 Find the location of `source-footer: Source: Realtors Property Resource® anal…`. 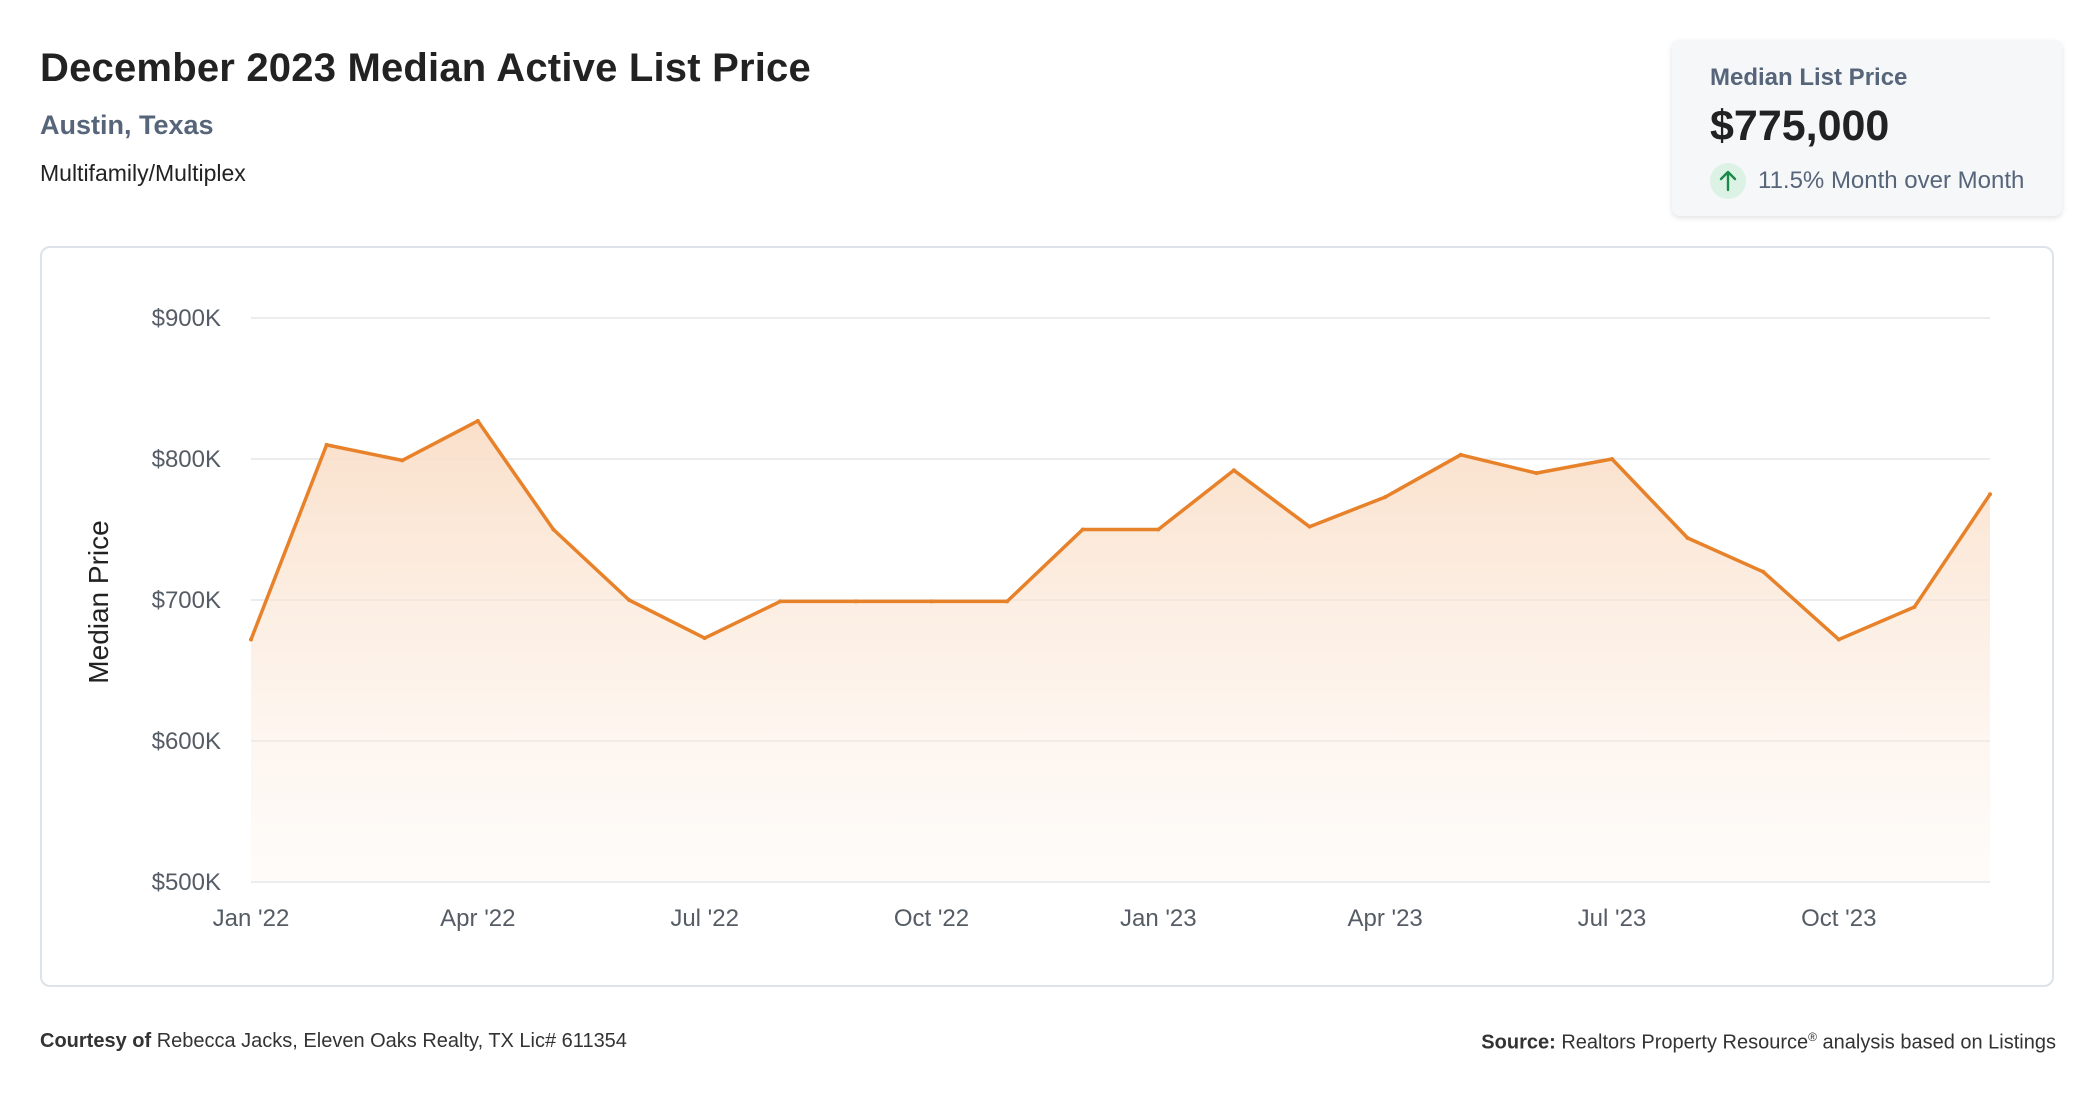

source-footer: Source: Realtors Property Resource® anal… is located at coordinates (1768, 1042).